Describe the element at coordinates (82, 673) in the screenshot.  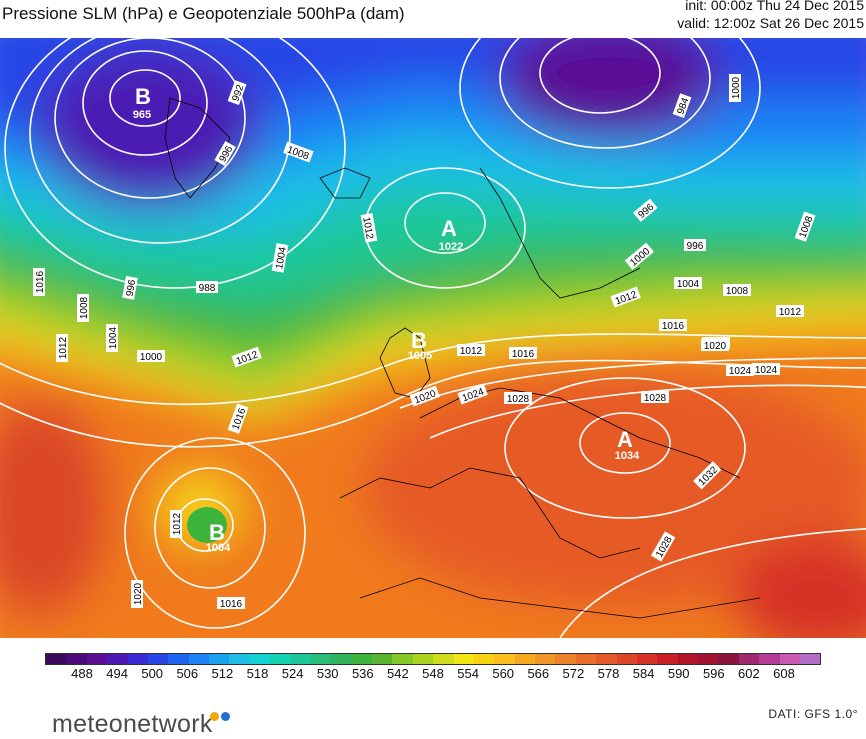
I see `colorbar-tick-label: 488` at that location.